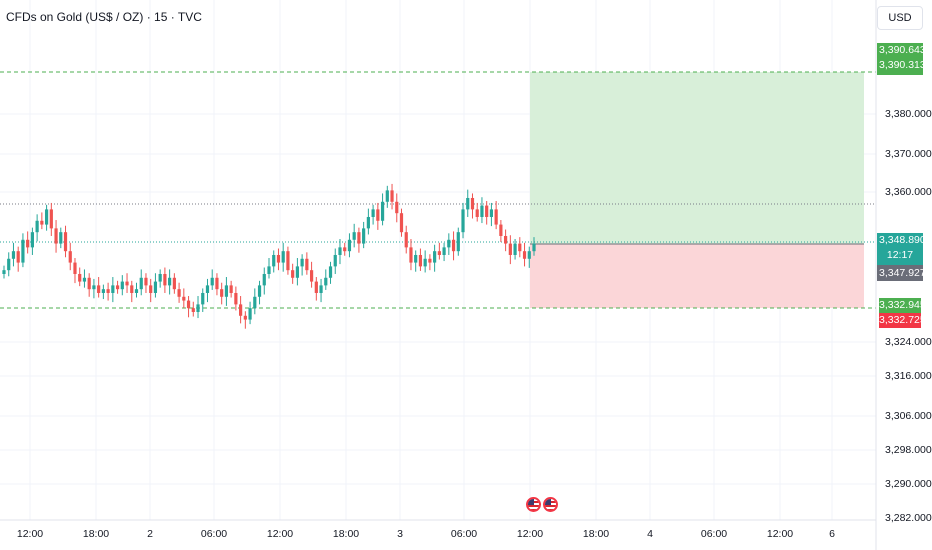 This screenshot has height=550, width=932. Describe the element at coordinates (150, 534) in the screenshot. I see `x-tick-label: 2` at that location.